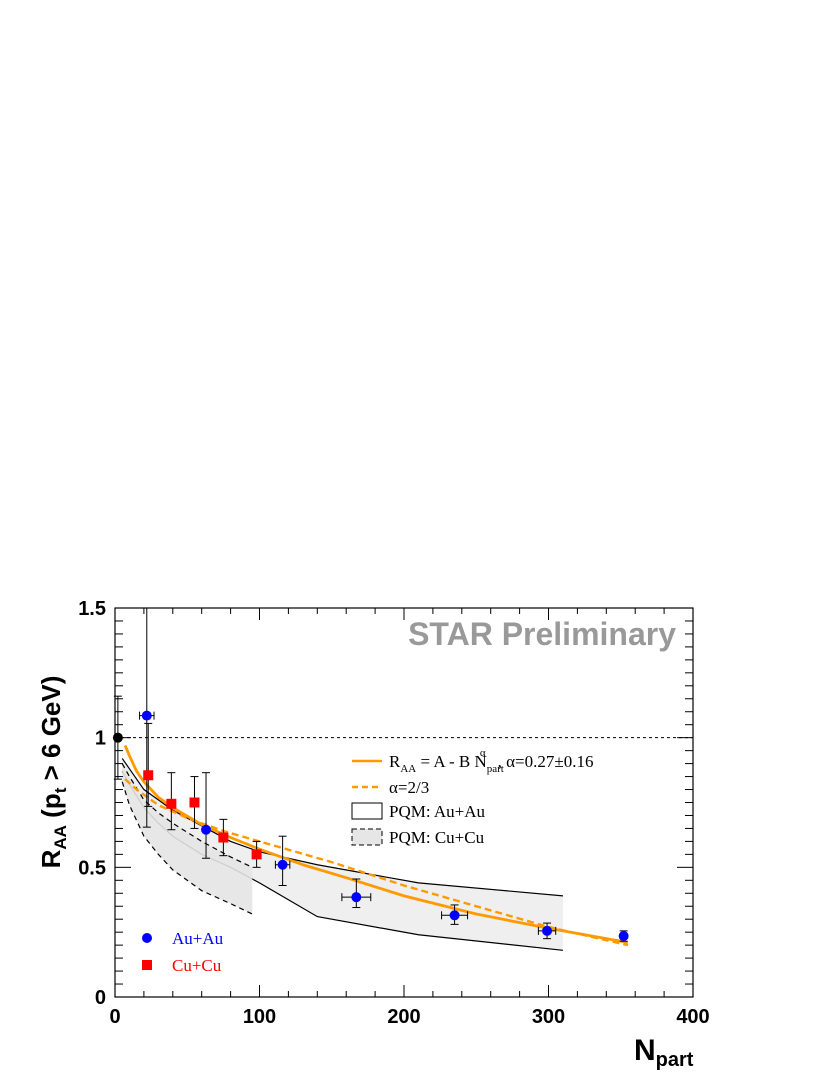  Describe the element at coordinates (187, 815) in the screenshot. I see `band-upper-edge` at that location.